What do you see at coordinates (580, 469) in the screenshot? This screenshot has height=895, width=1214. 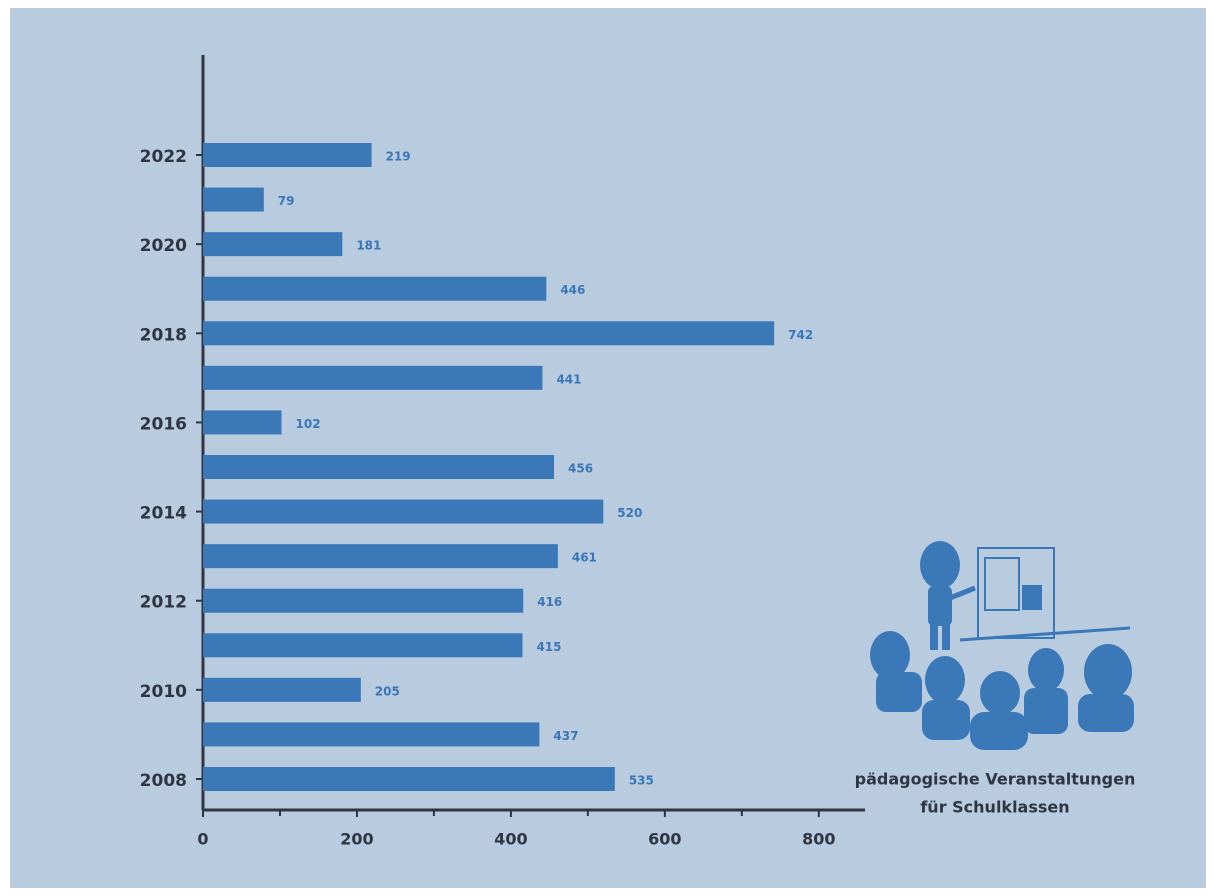 I see `value-label: 456` at bounding box center [580, 469].